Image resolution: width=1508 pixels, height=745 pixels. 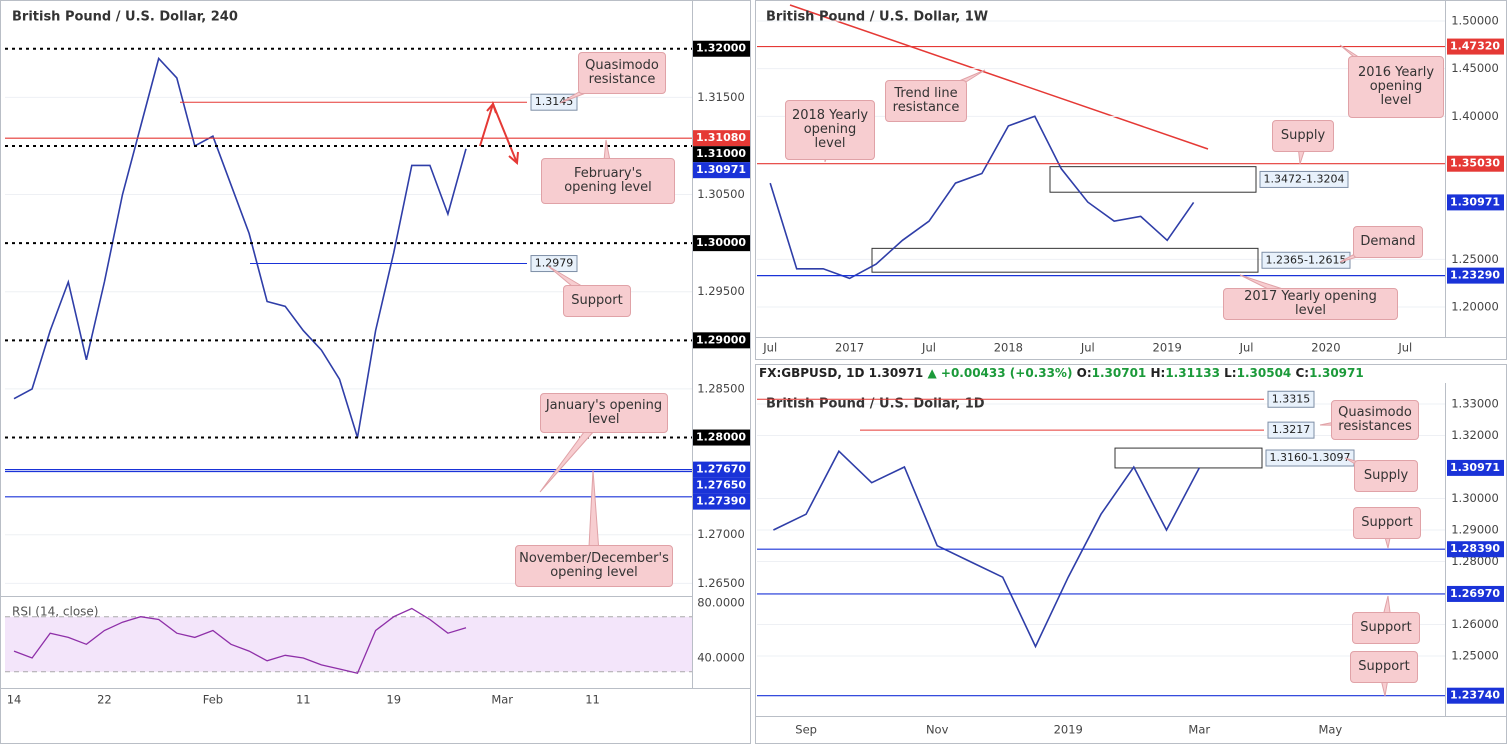 What do you see at coordinates (721, 194) in the screenshot?
I see `y-tick-label: 1.30500` at bounding box center [721, 194].